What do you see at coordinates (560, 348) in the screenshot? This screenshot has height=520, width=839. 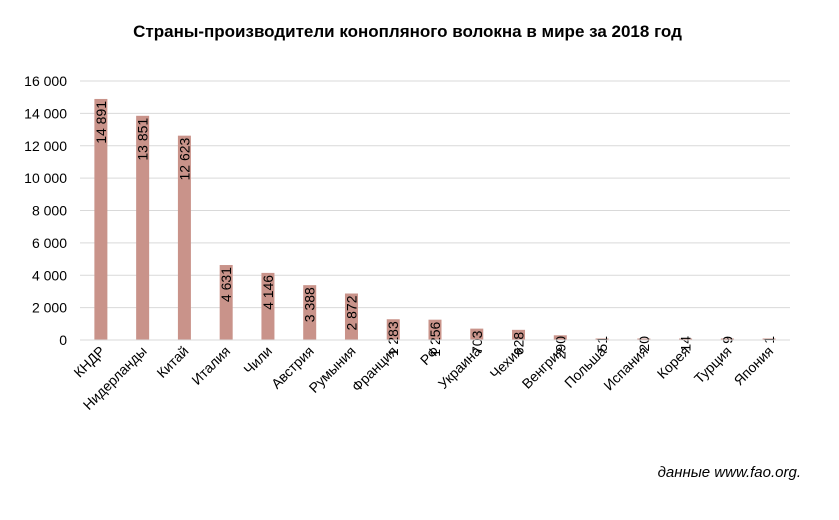 I see `data-label: 290` at bounding box center [560, 348].